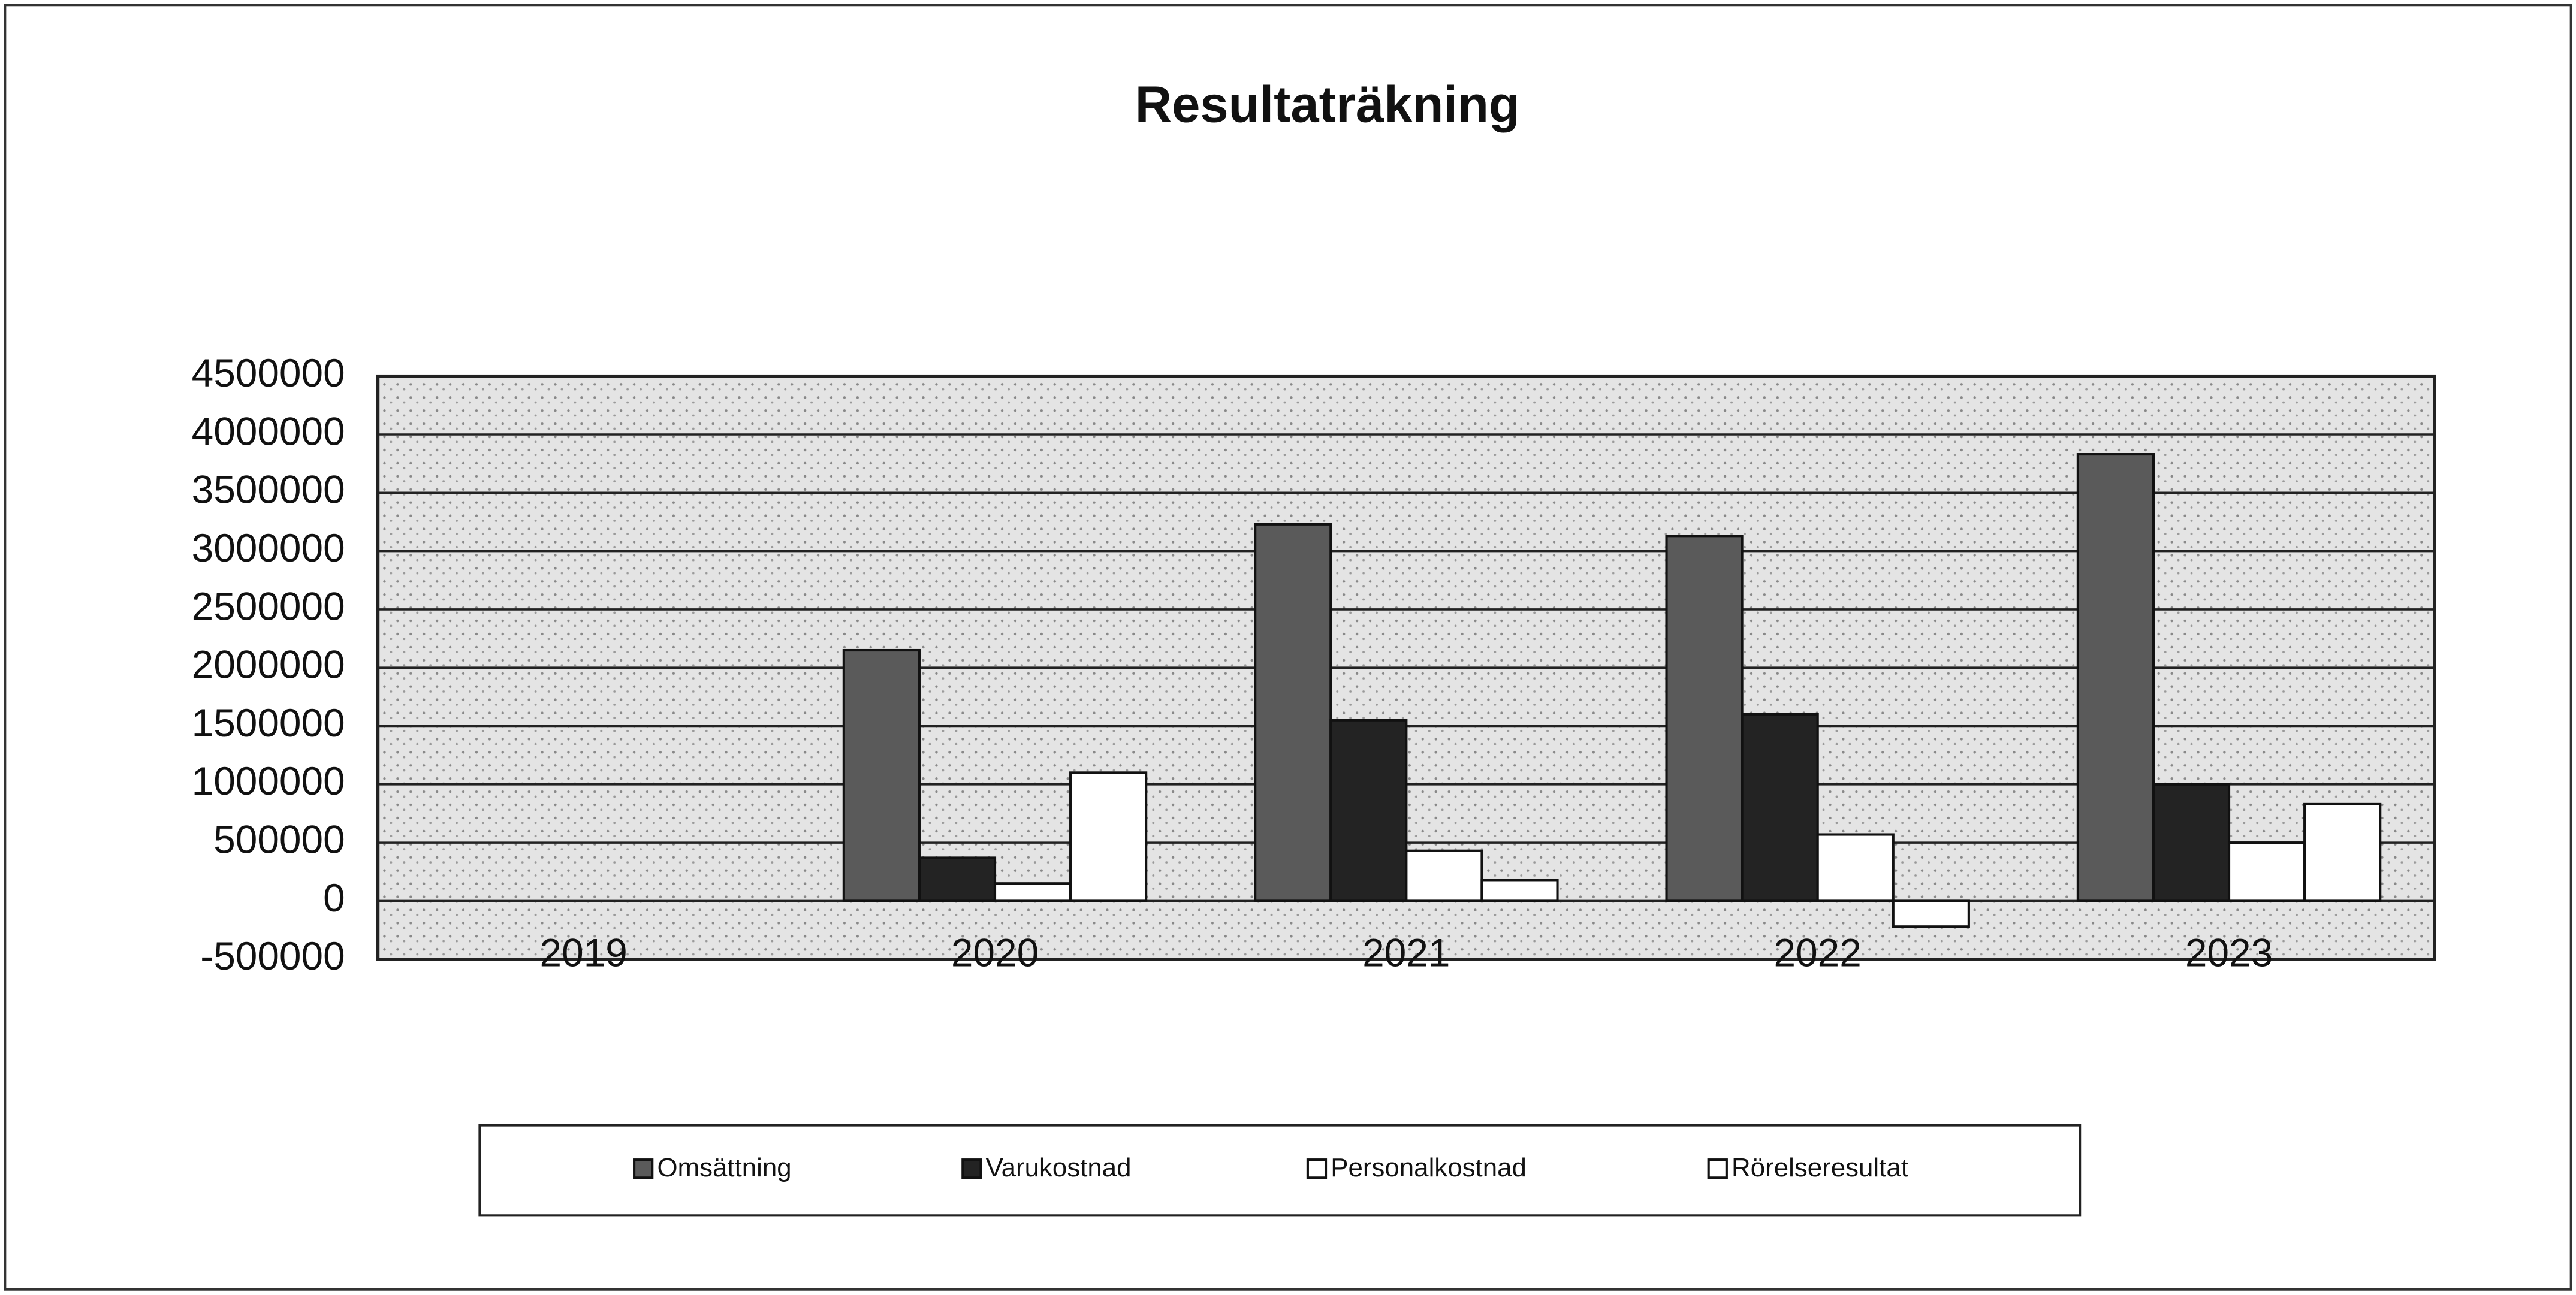 The height and width of the screenshot is (1295, 2576). I want to click on chart-title: Resultaträkning, so click(1328, 105).